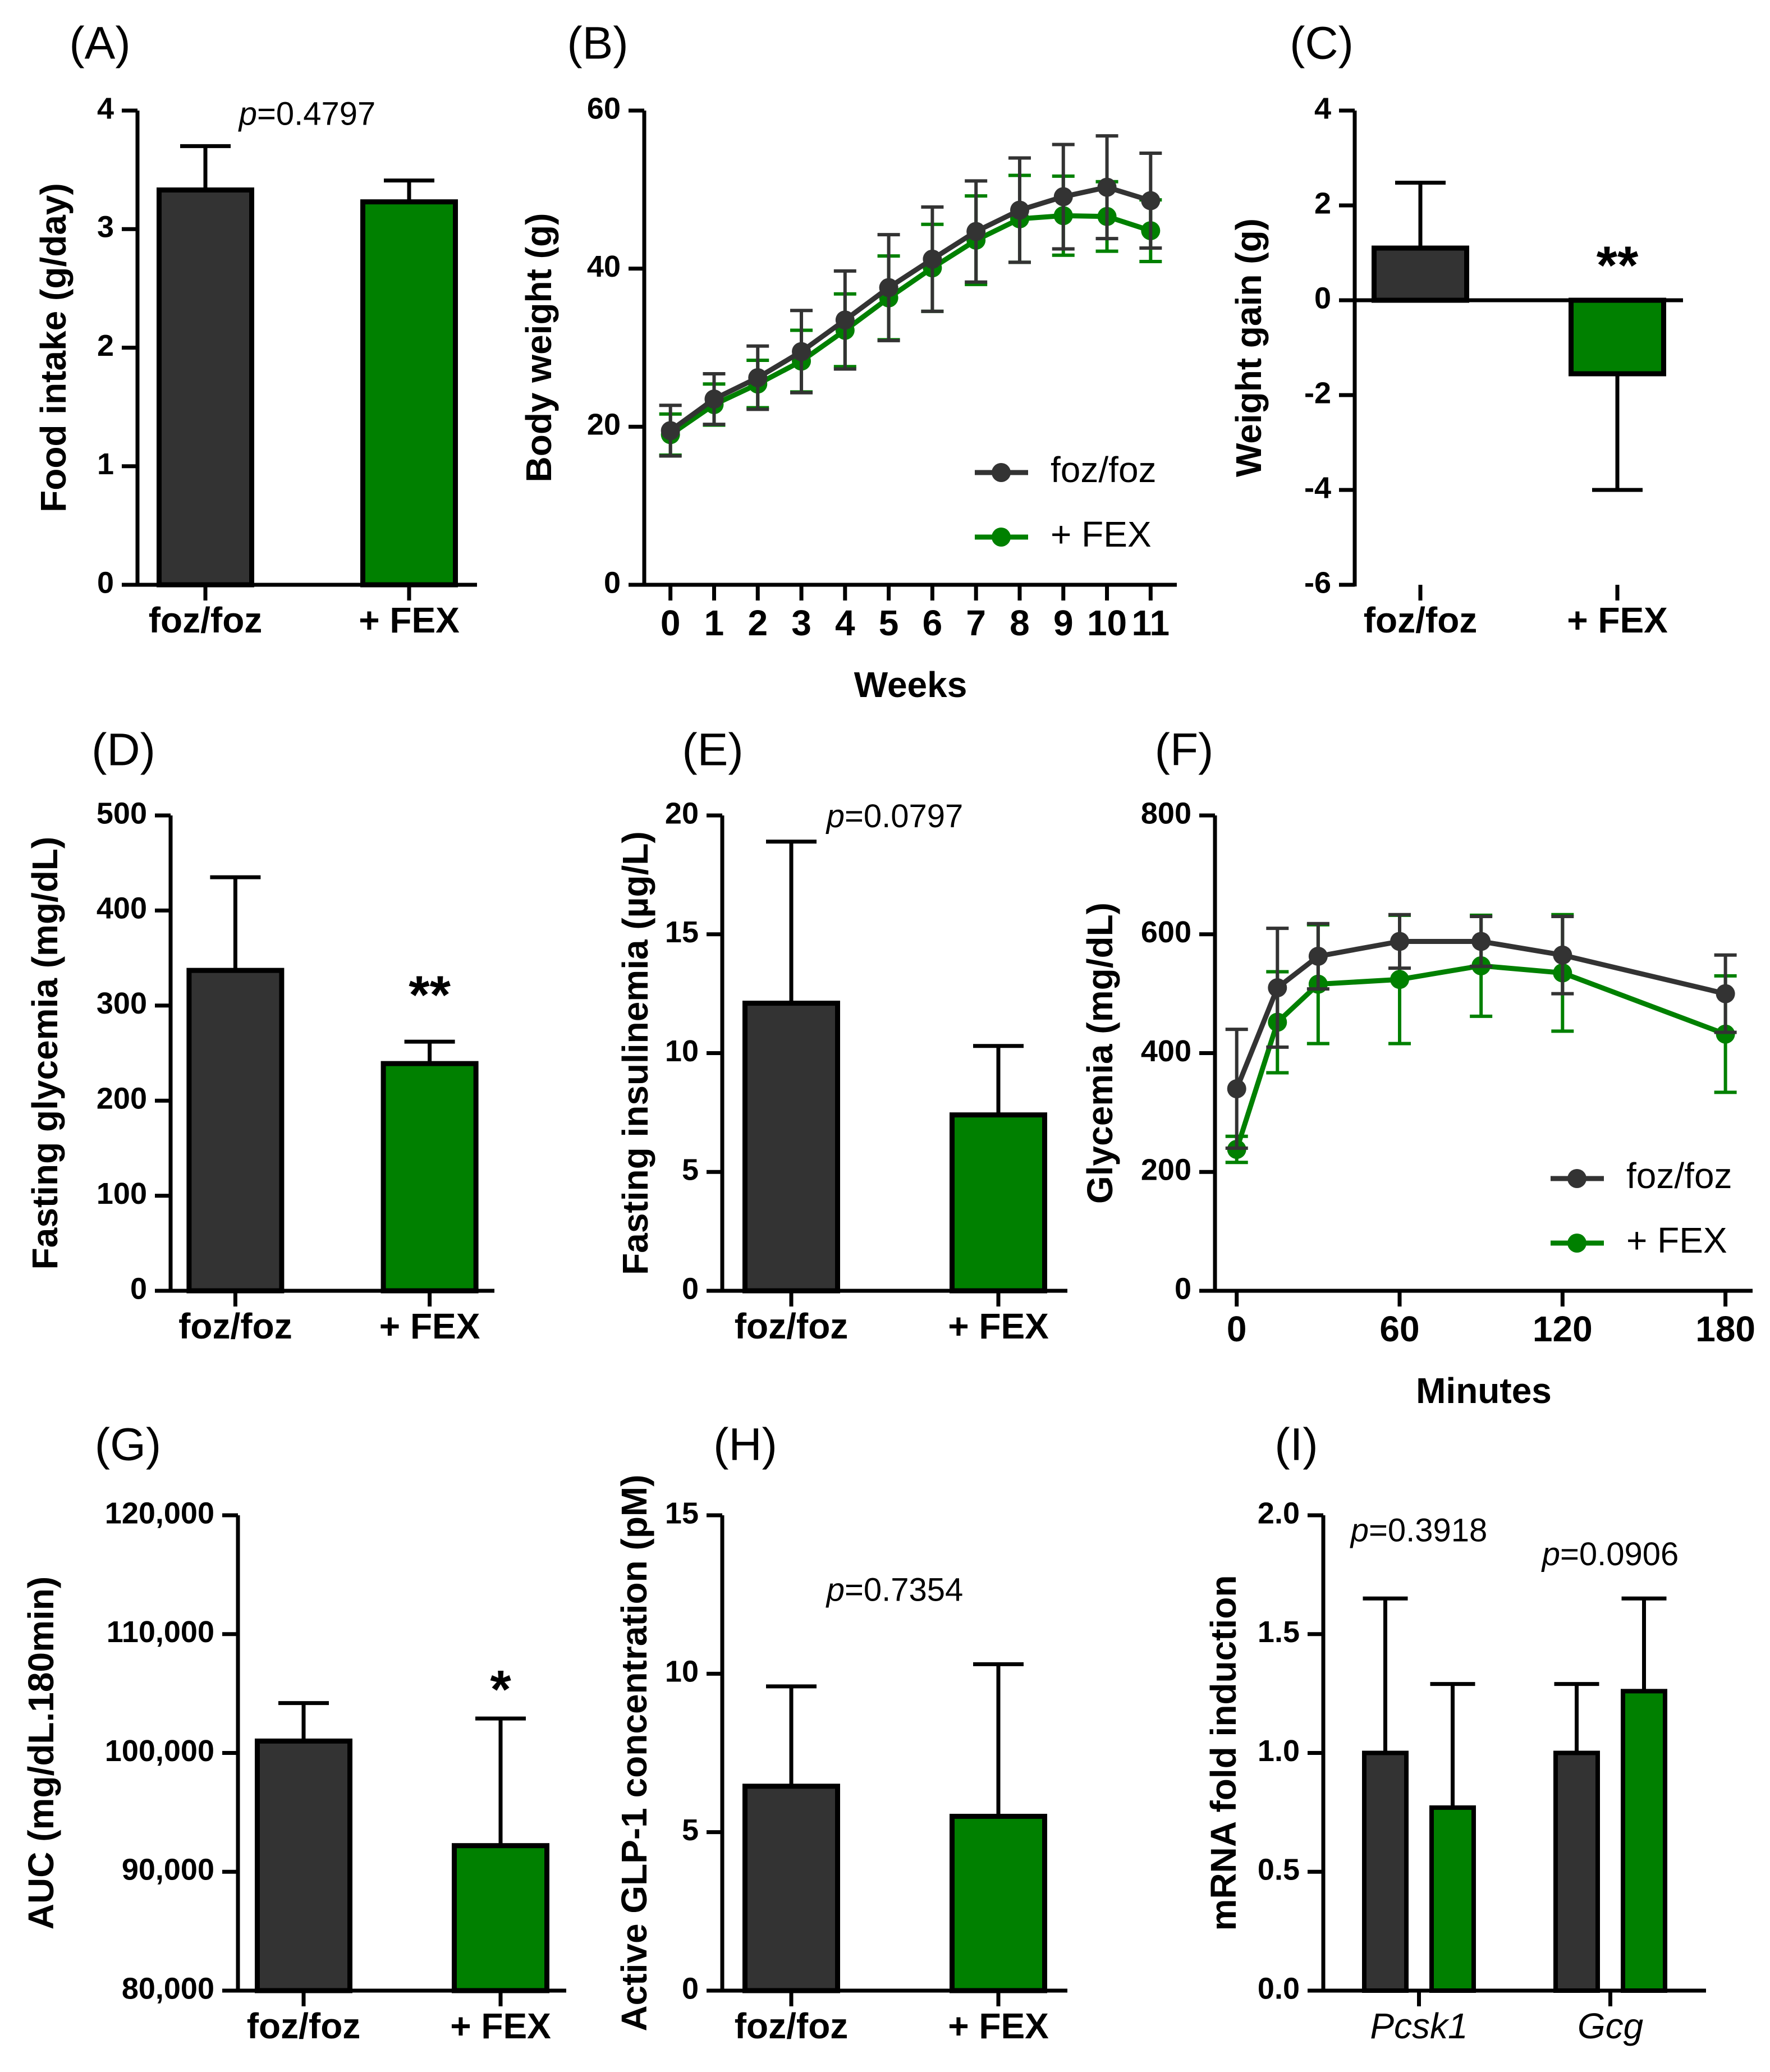  I want to click on x-tick-label: 6, so click(933, 623).